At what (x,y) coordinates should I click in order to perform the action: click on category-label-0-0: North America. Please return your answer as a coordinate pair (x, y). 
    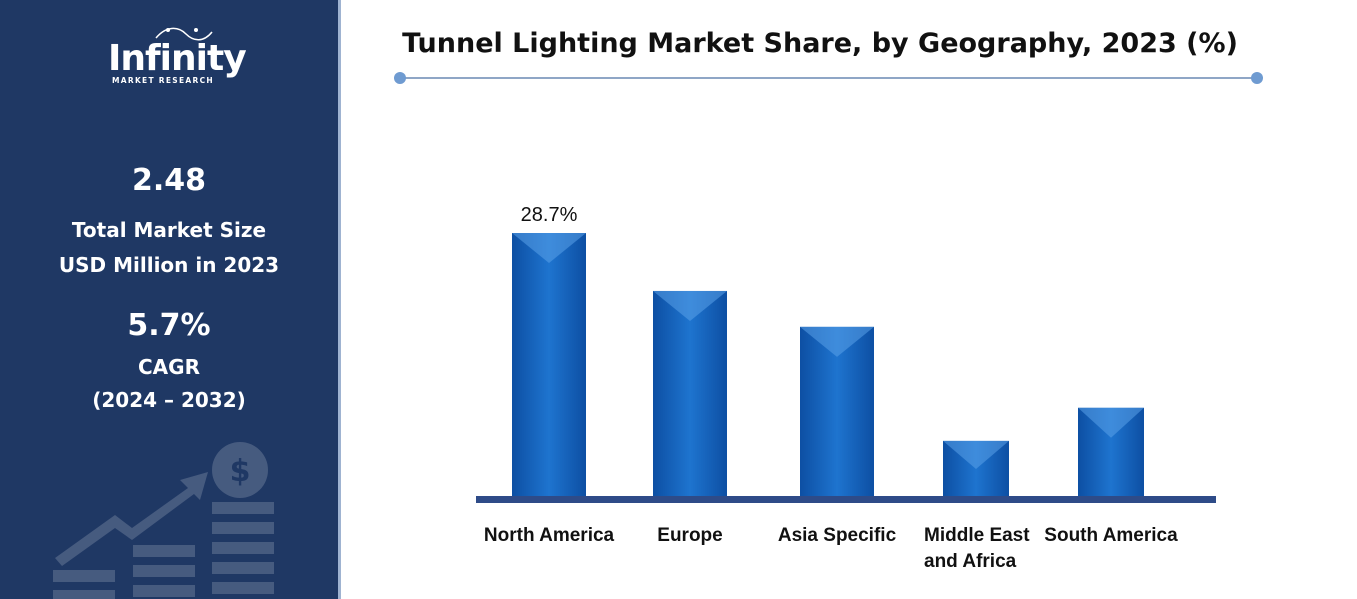
    Looking at the image, I should click on (549, 535).